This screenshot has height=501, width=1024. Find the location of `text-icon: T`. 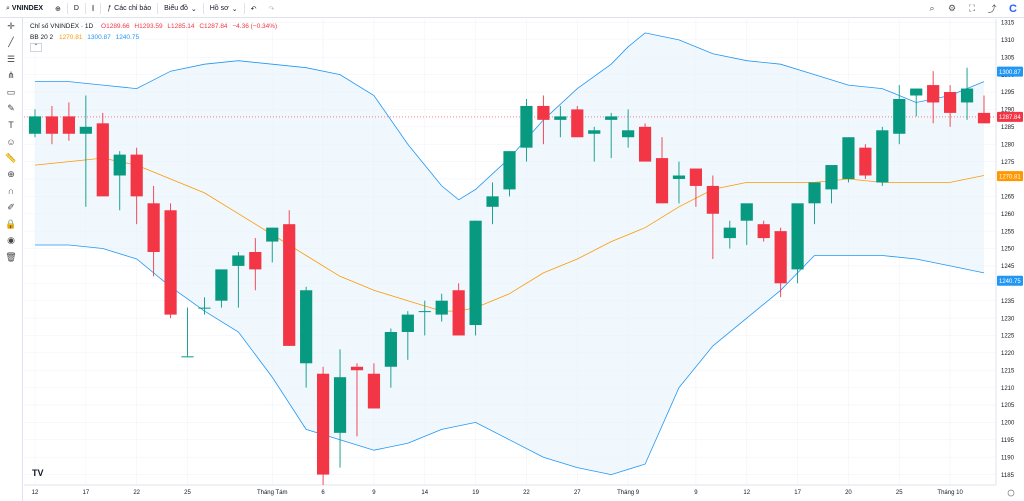

text-icon: T is located at coordinates (11, 125).